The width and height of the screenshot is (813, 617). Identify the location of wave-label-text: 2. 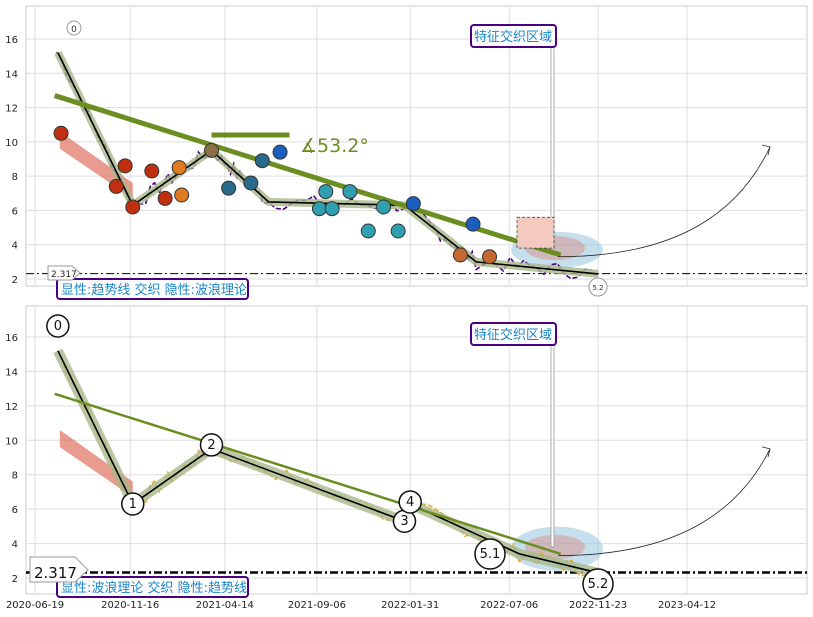
(211, 445).